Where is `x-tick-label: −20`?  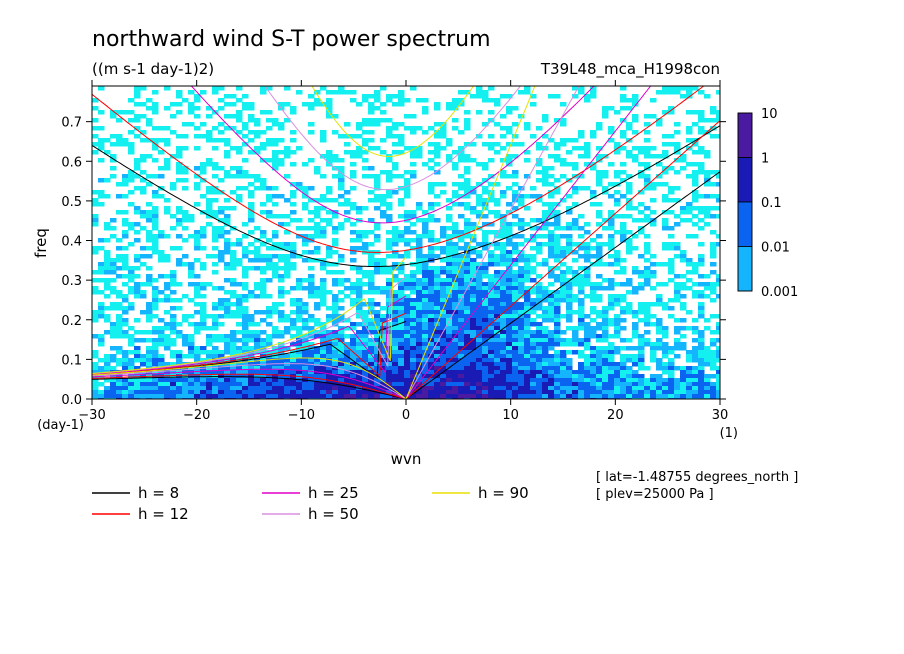
x-tick-label: −20 is located at coordinates (196, 415).